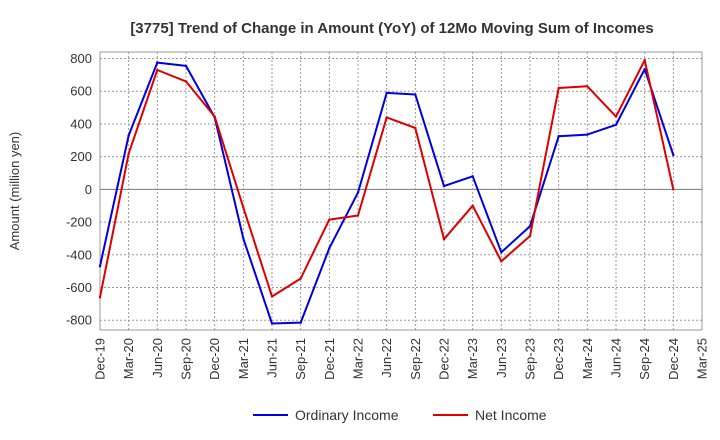 The height and width of the screenshot is (440, 720). What do you see at coordinates (511, 415) in the screenshot?
I see `legend-label-net-income: Net Income` at bounding box center [511, 415].